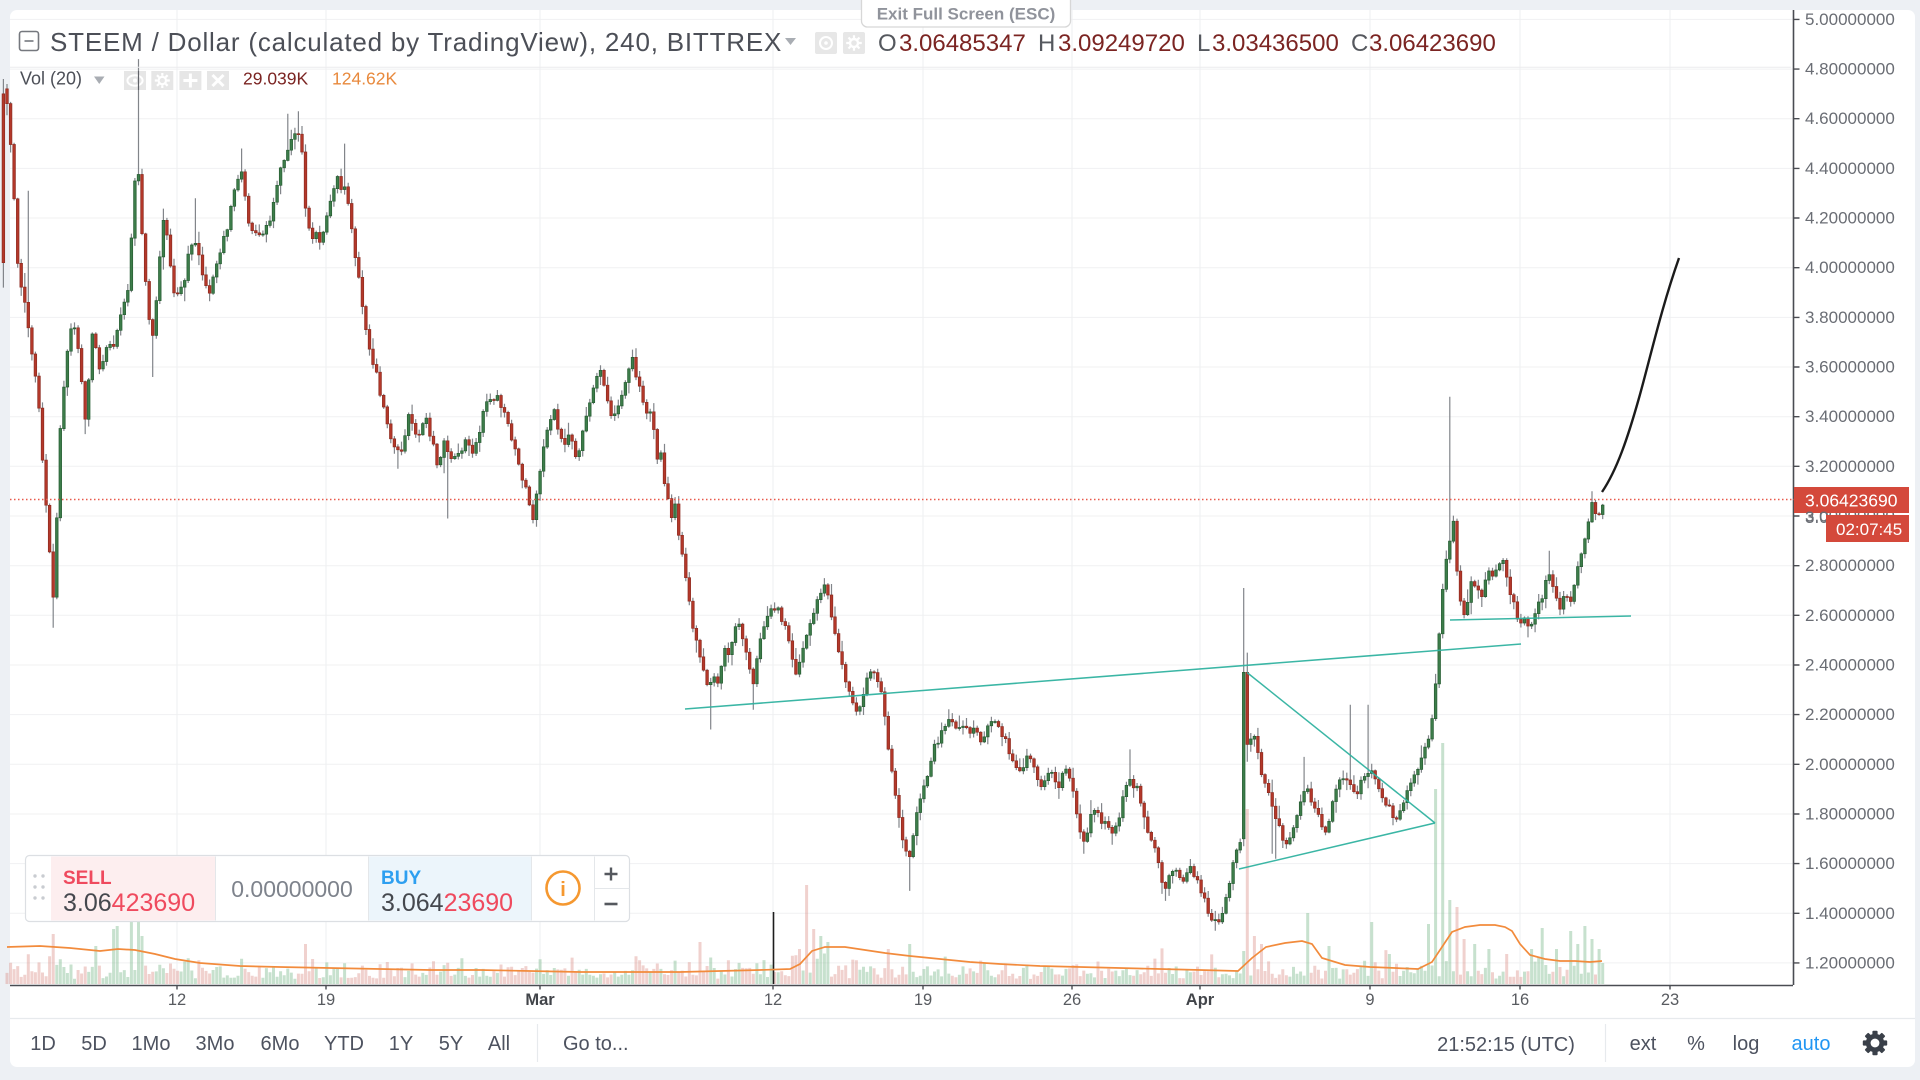 The height and width of the screenshot is (1080, 1920). Describe the element at coordinates (1850, 764) in the screenshot. I see `svg-text: 2.00000000` at that location.